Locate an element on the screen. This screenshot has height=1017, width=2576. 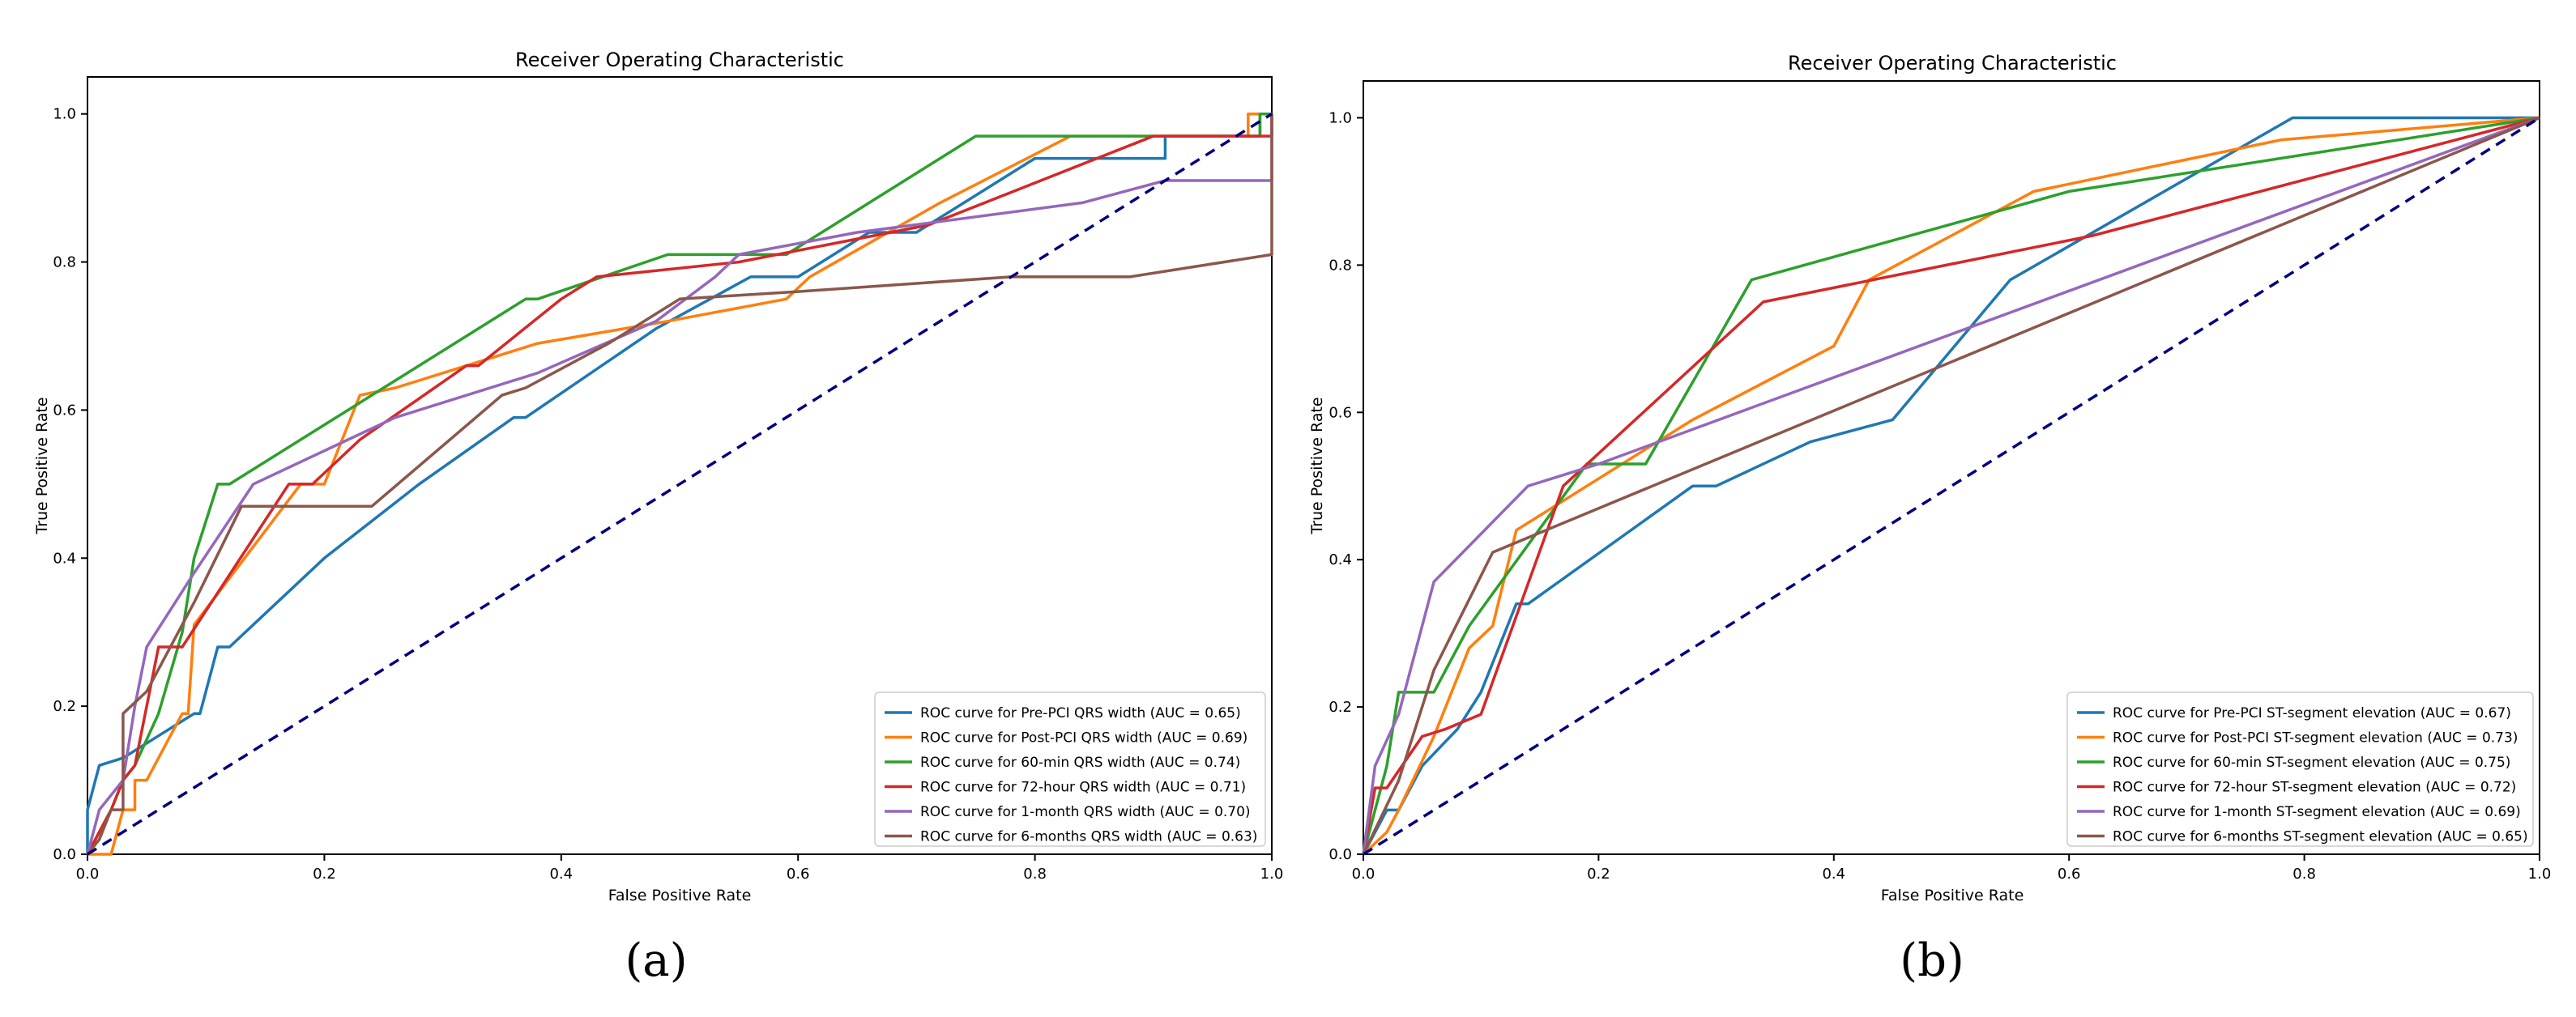
chart-a-x-tick-label: 0.8 is located at coordinates (1035, 874).